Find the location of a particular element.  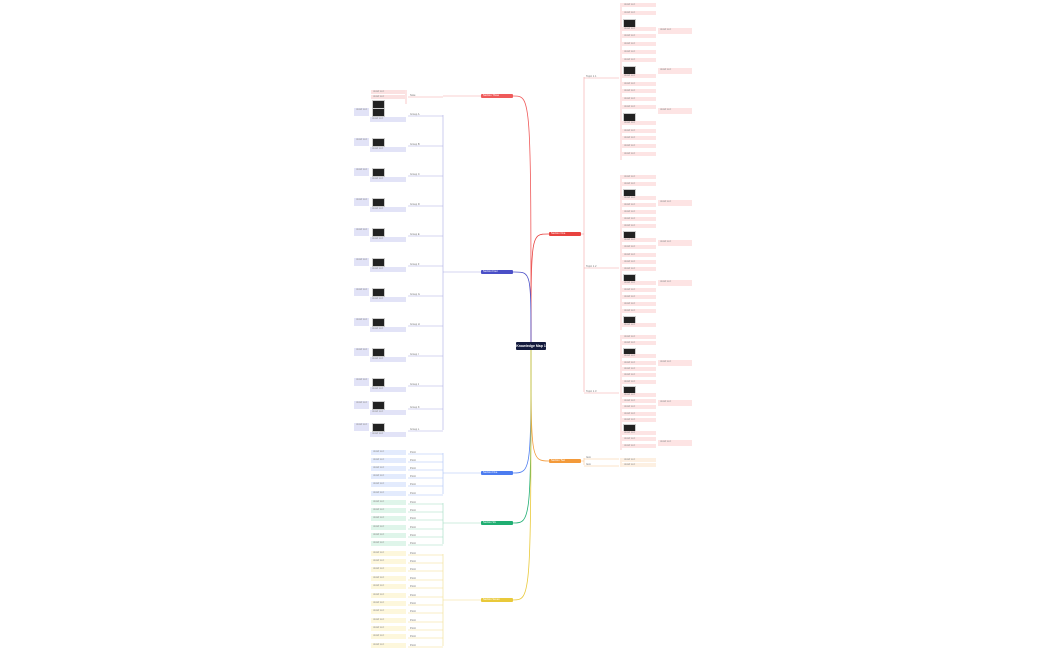

subtopic: Group D is located at coordinates (415, 204).